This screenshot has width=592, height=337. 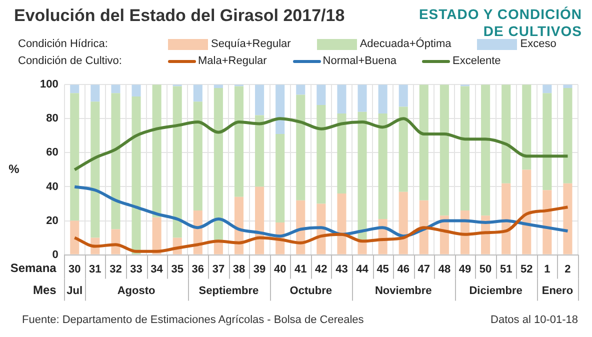 What do you see at coordinates (218, 269) in the screenshot?
I see `x-tick-label: 37` at bounding box center [218, 269].